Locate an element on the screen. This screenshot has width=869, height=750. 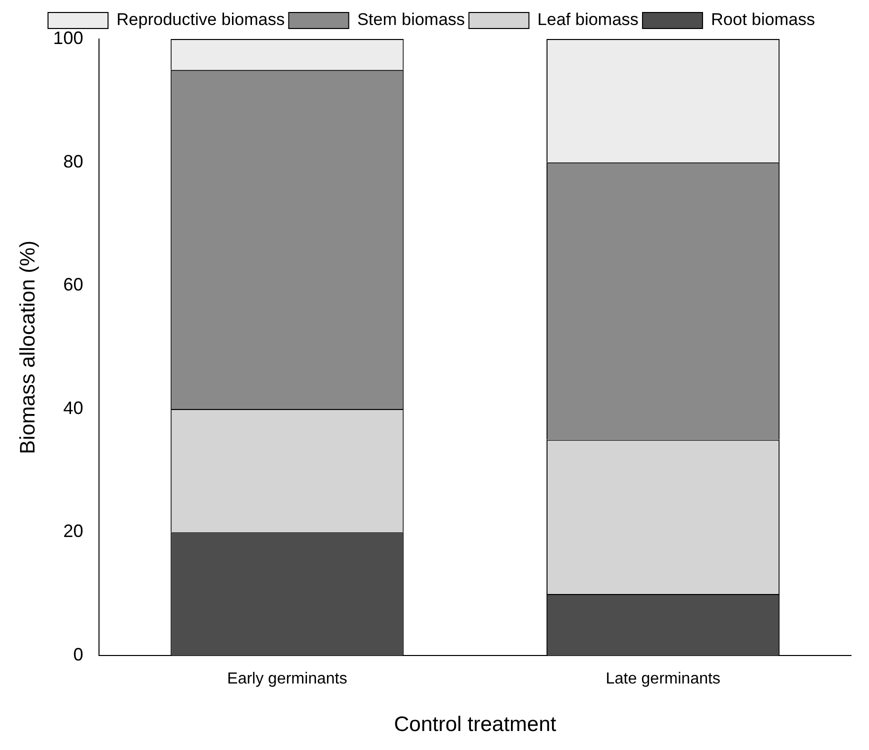
legend-label: Stem biomass is located at coordinates (411, 20).